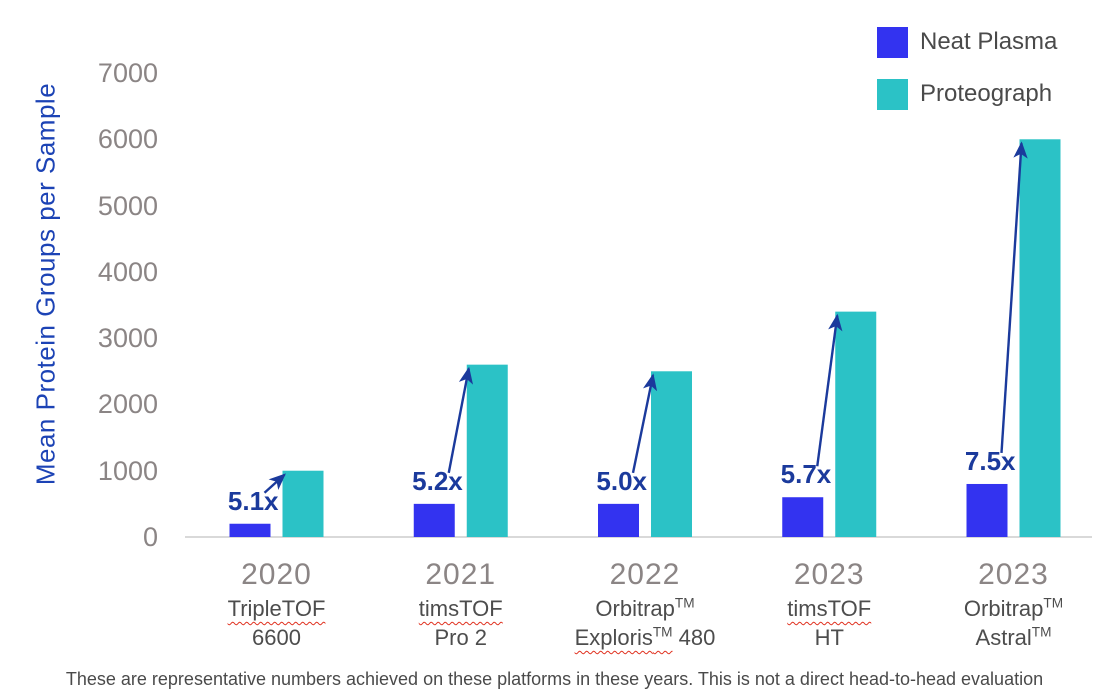 The height and width of the screenshot is (699, 1109). What do you see at coordinates (806, 474) in the screenshot?
I see `fold-change-label: 5.7x` at bounding box center [806, 474].